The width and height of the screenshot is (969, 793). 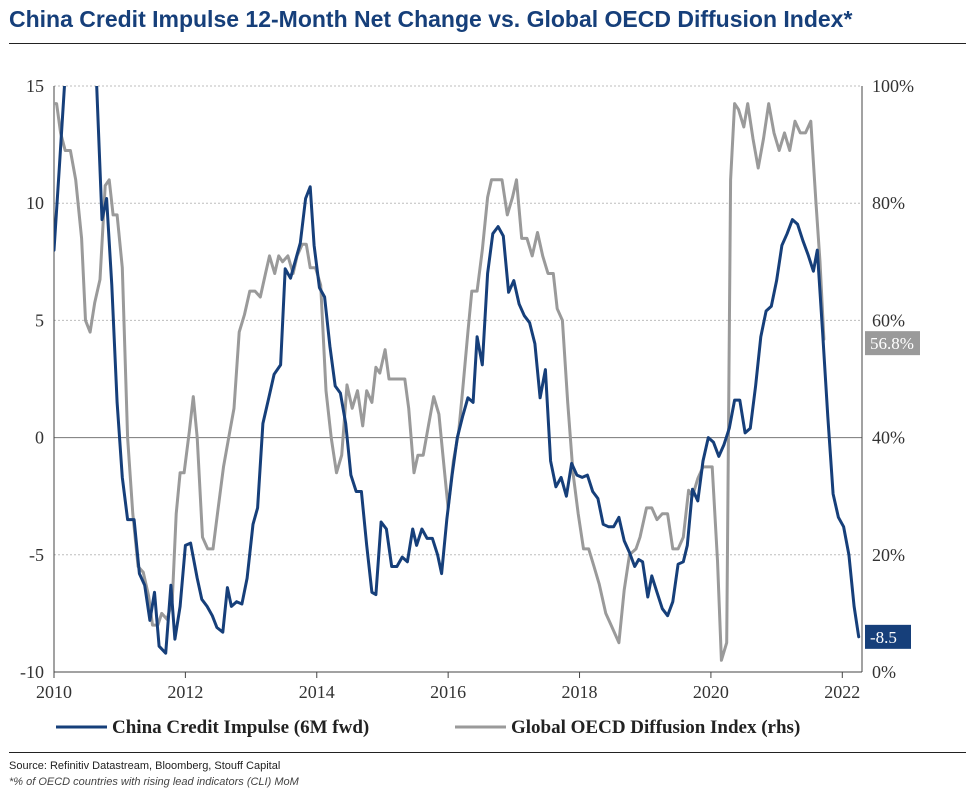 I want to click on y2-tick-label: 40%, so click(x=888, y=438).